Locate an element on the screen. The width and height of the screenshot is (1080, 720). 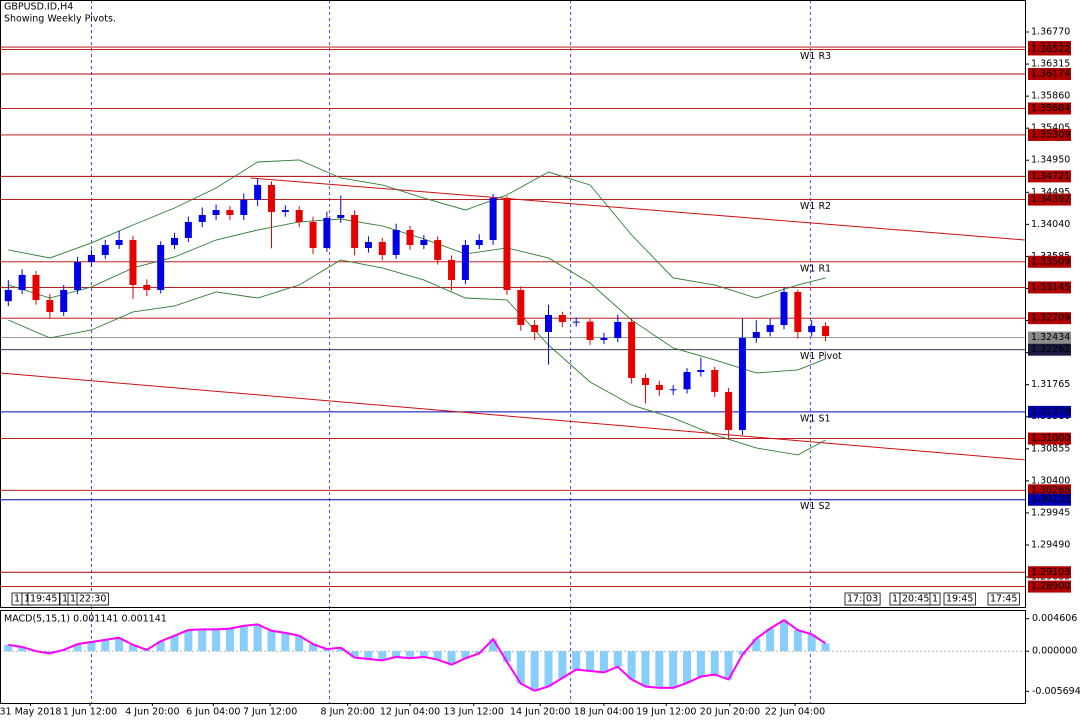
pivot-level-name: W1 R1 is located at coordinates (815, 268).